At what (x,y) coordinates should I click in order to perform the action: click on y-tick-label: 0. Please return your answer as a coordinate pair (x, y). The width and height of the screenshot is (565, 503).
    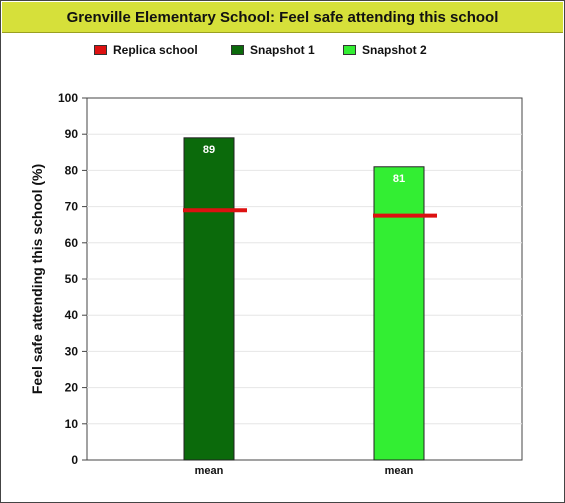
    Looking at the image, I should click on (74, 460).